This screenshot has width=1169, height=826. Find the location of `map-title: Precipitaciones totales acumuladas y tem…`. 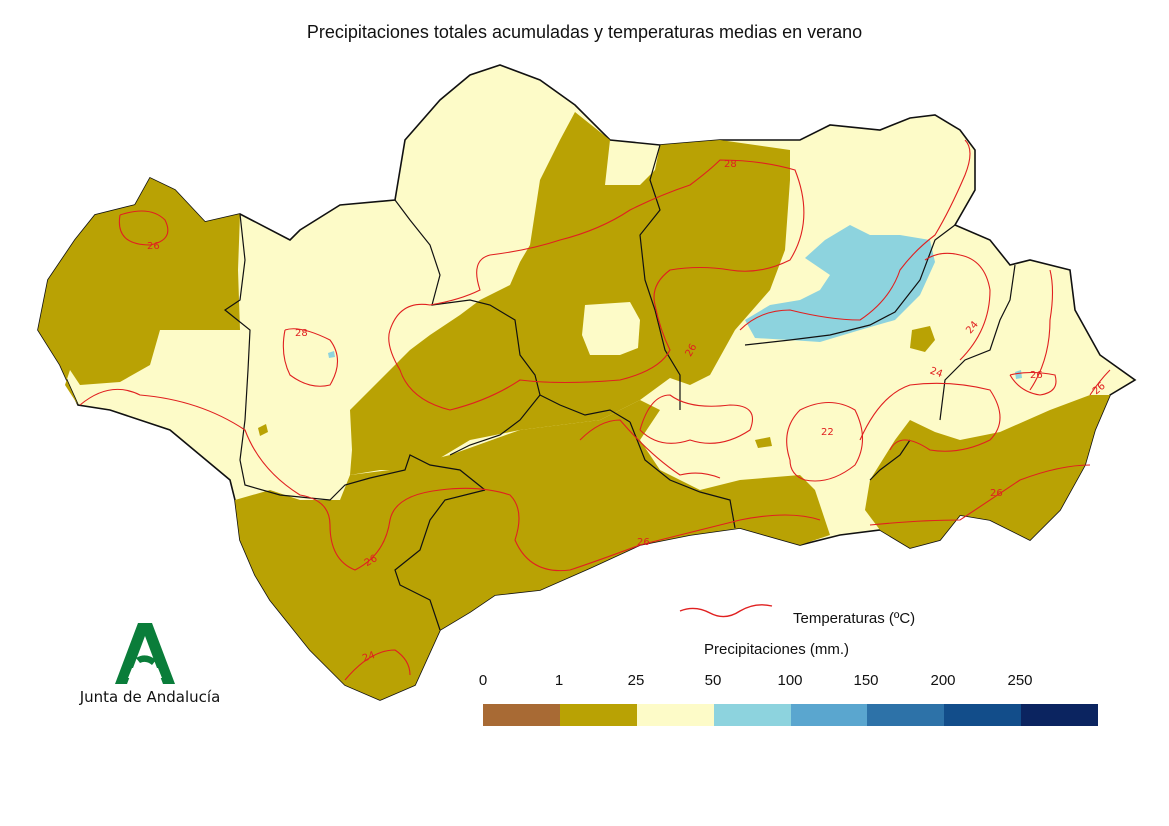

map-title: Precipitaciones totales acumuladas y tem… is located at coordinates (584, 32).